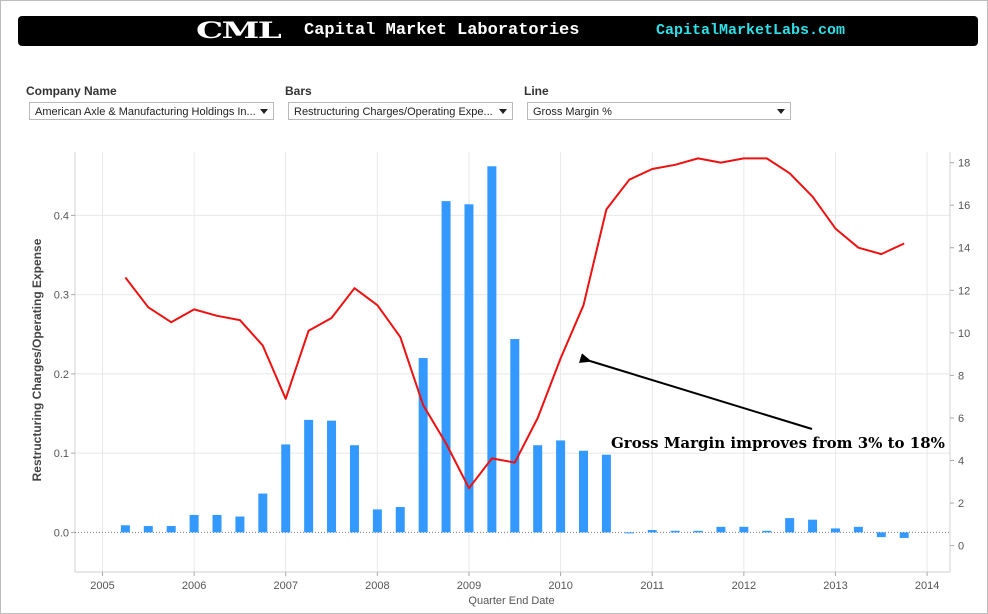 This screenshot has width=988, height=614. What do you see at coordinates (469, 586) in the screenshot?
I see `x-tick-label: 2009` at bounding box center [469, 586].